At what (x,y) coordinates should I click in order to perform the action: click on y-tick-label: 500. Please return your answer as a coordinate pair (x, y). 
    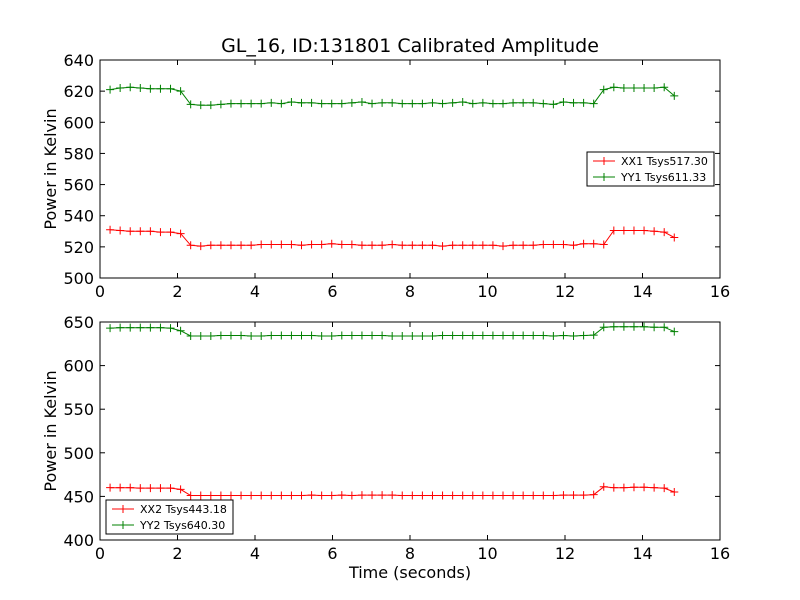
    Looking at the image, I should click on (78, 278).